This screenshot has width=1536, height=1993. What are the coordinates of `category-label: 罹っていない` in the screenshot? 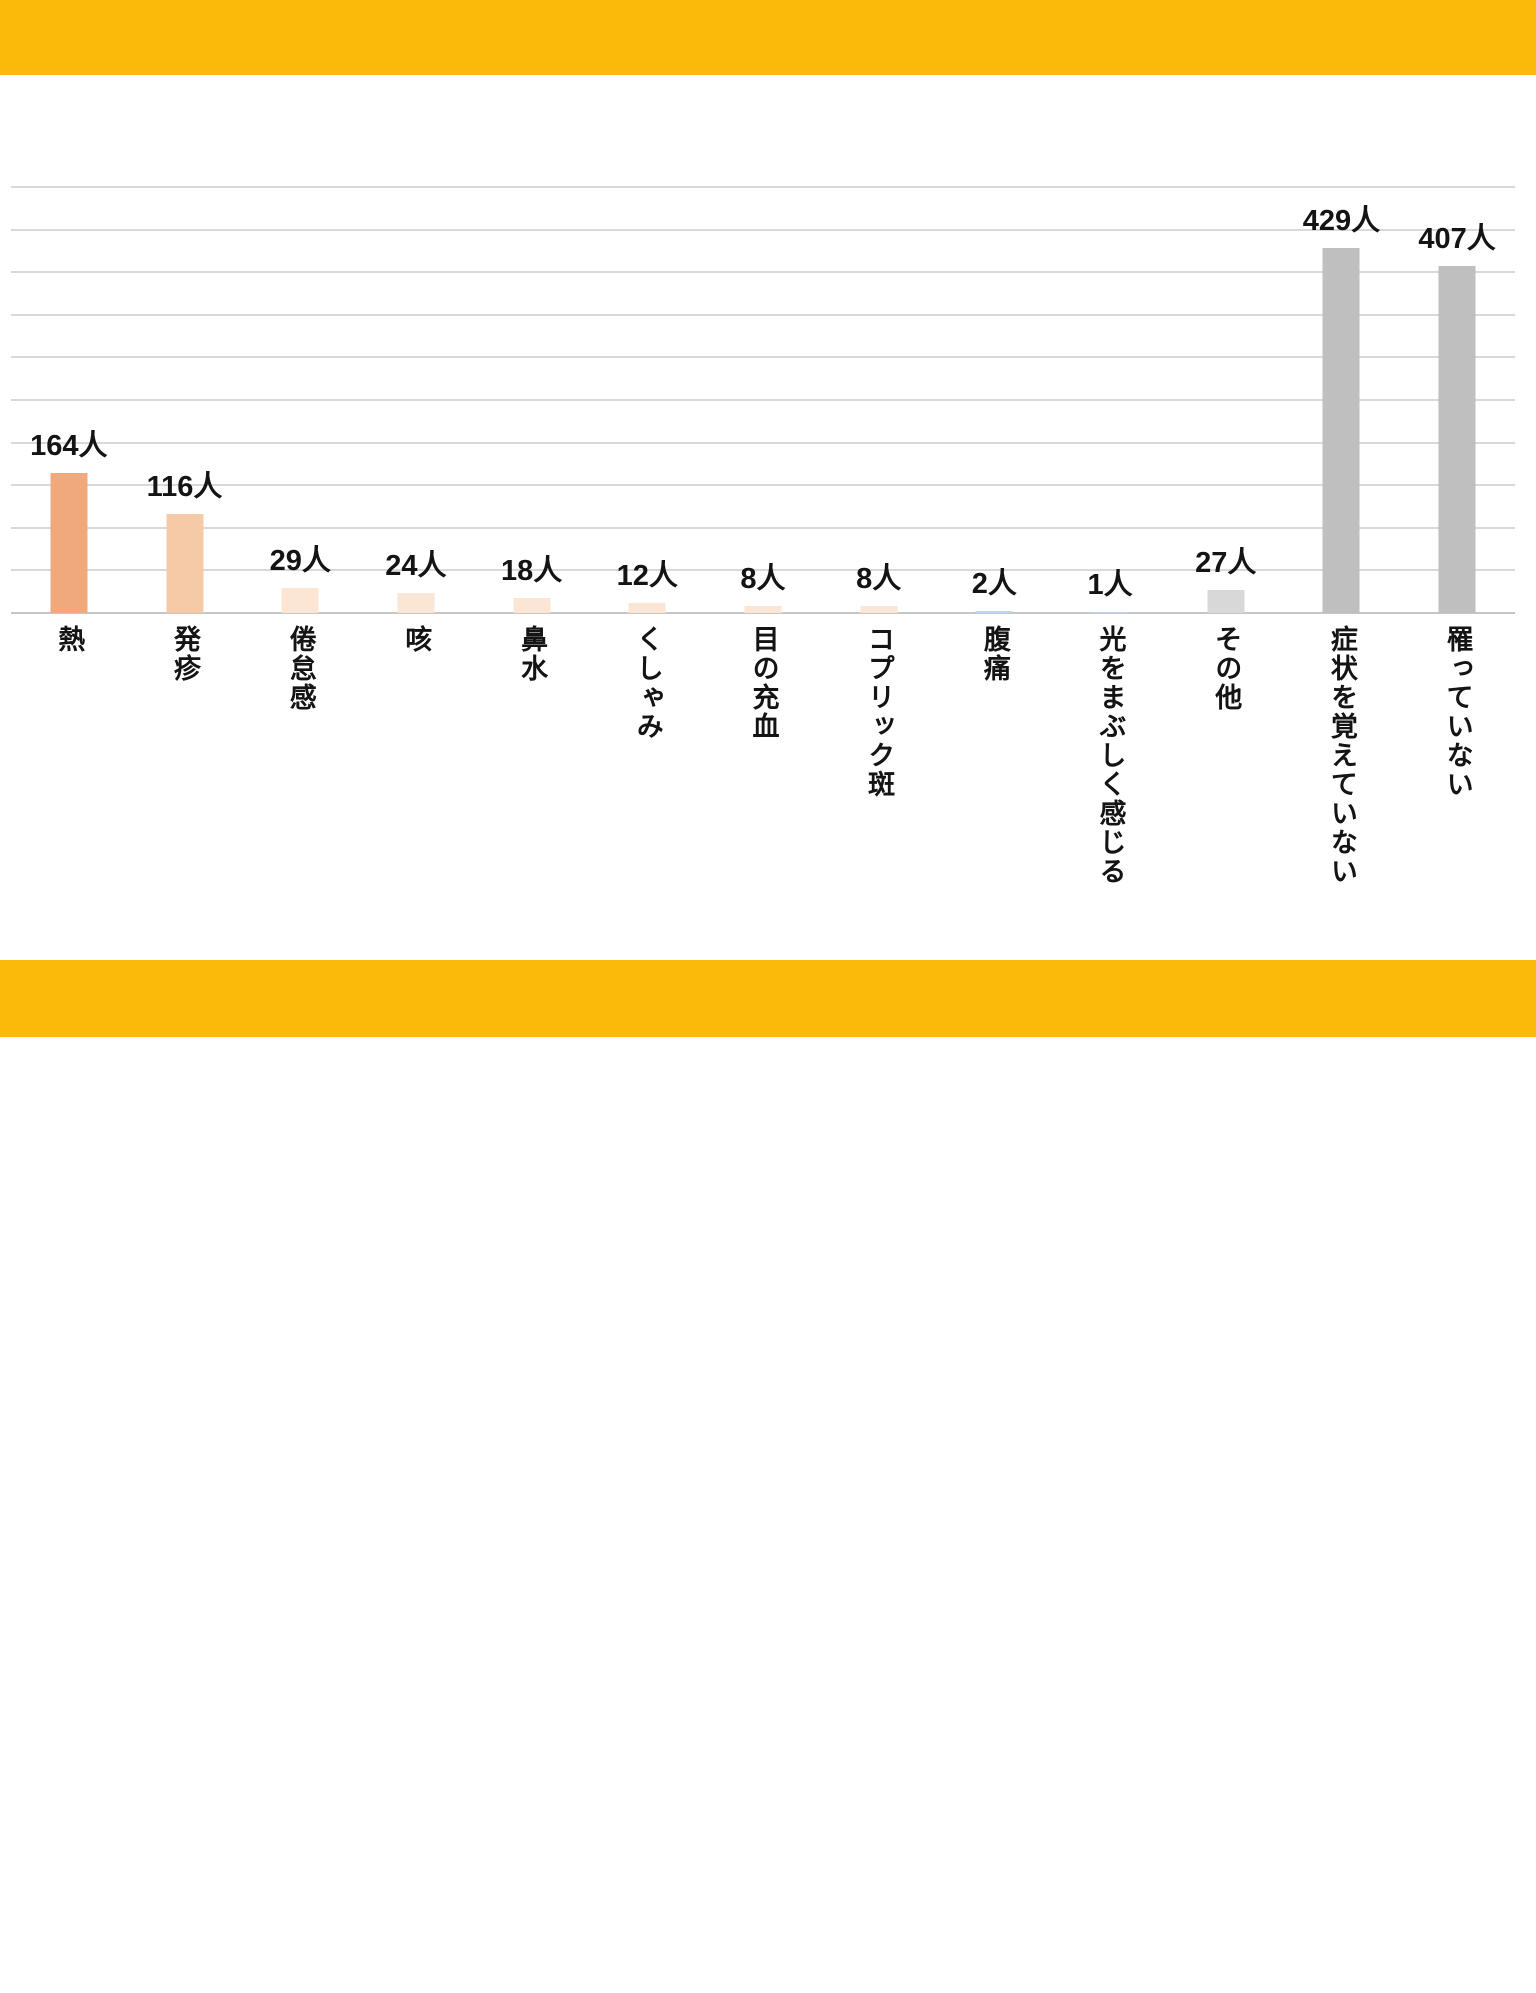 It's located at (1457, 712).